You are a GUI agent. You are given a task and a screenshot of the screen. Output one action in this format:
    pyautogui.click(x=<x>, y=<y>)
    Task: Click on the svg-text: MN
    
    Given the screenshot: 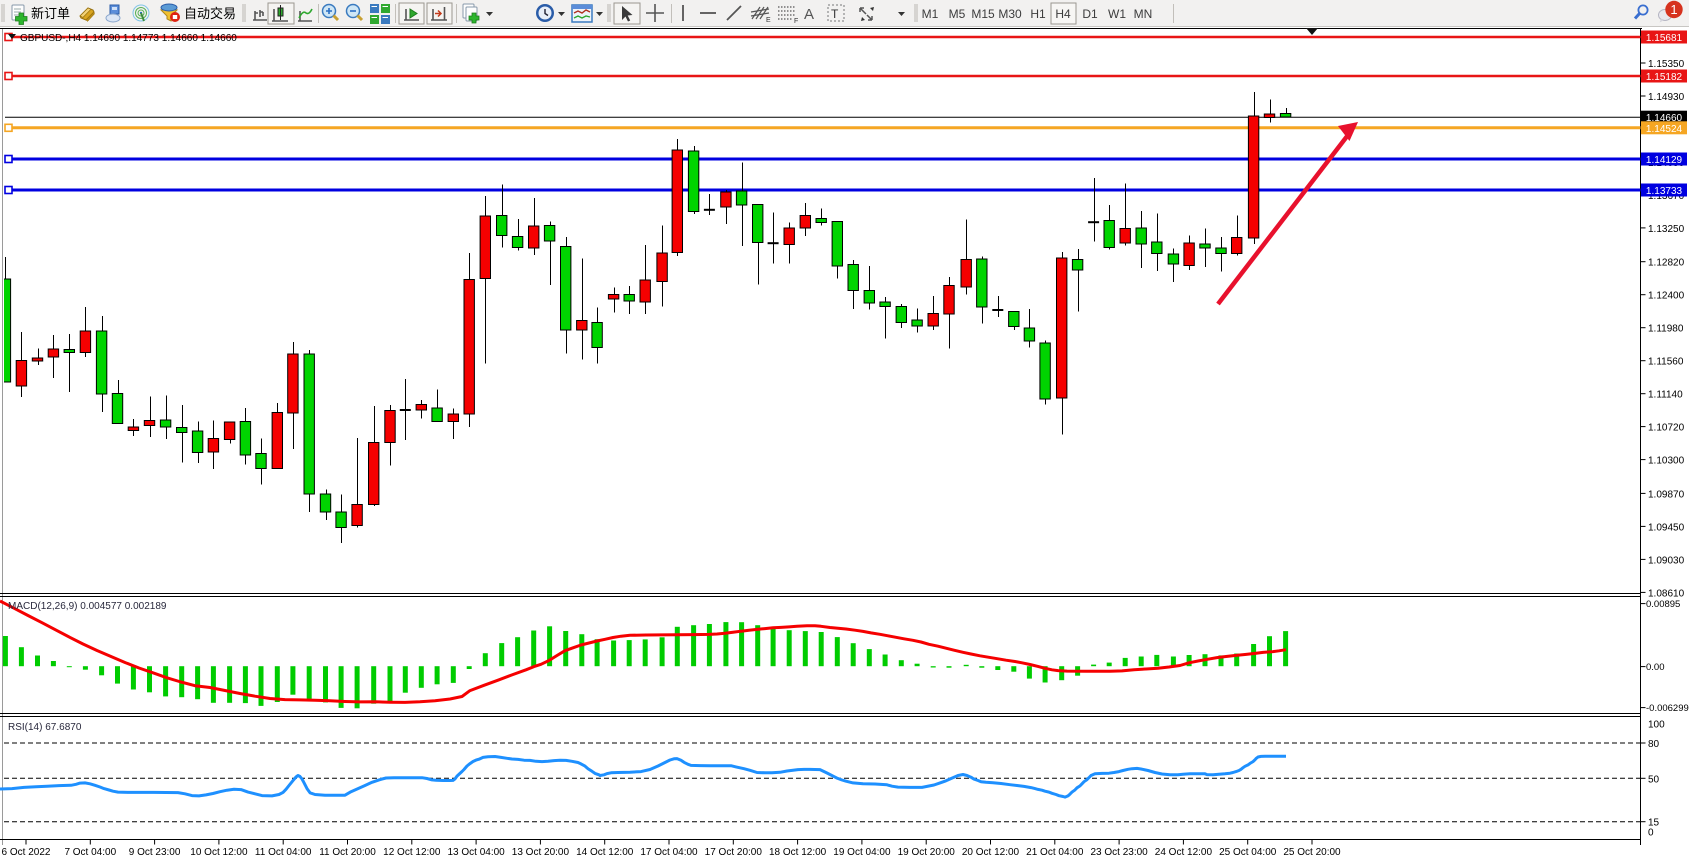 What is the action you would take?
    pyautogui.click(x=1143, y=14)
    